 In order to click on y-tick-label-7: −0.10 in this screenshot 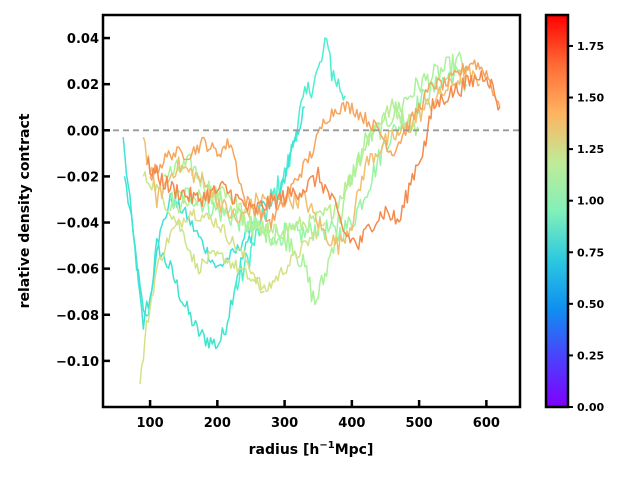, I will do `click(77, 362)`.